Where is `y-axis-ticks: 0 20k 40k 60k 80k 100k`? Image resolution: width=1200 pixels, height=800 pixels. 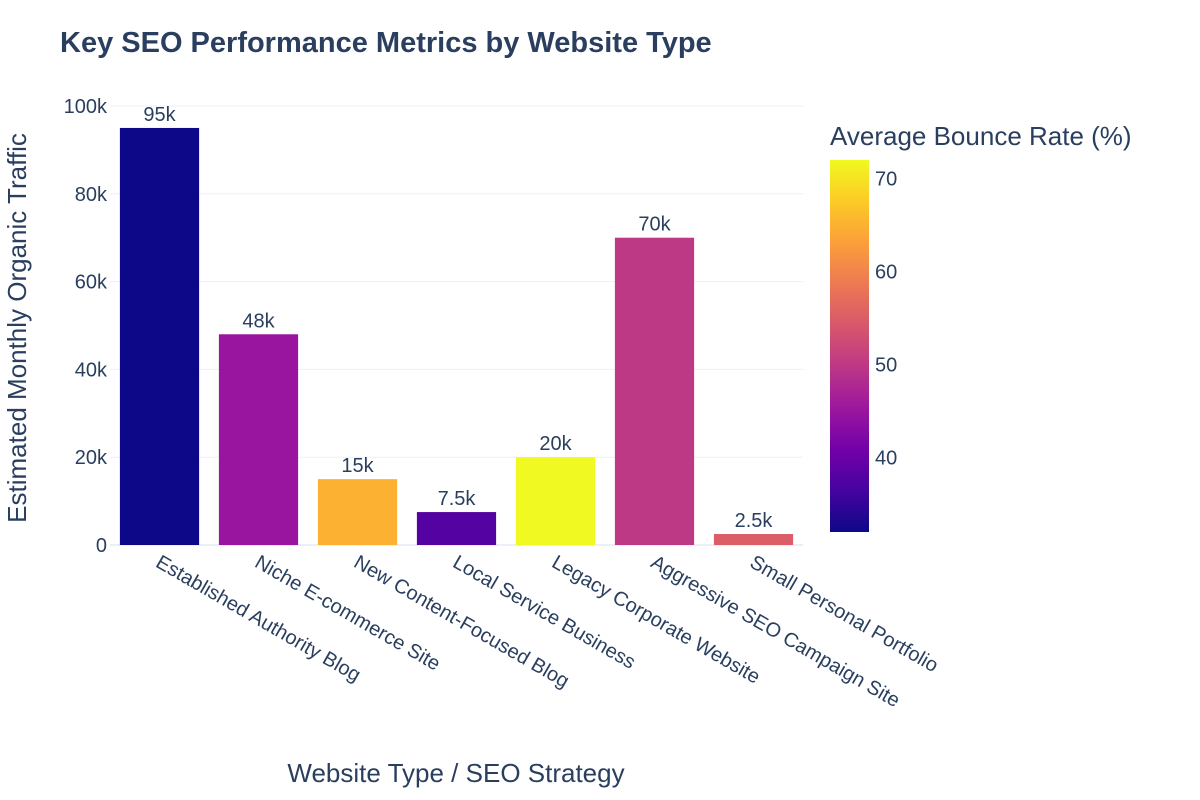
y-axis-ticks: 0 20k 40k 60k 80k 100k is located at coordinates (86, 326).